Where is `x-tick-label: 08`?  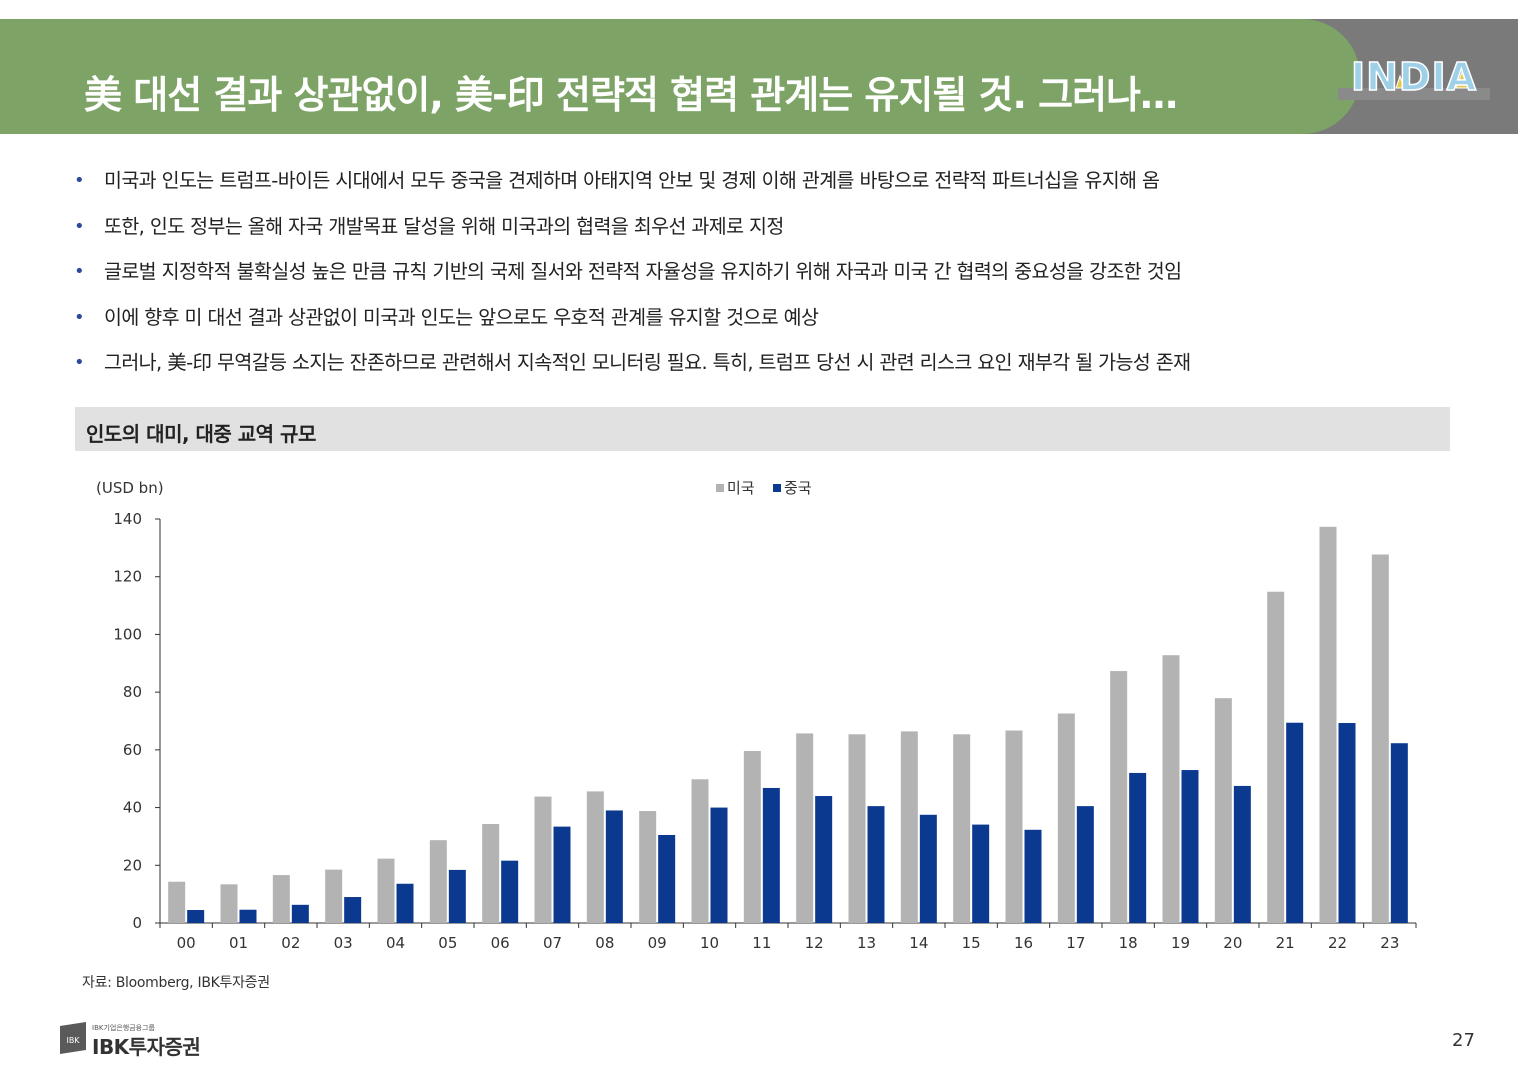
x-tick-label: 08 is located at coordinates (604, 943).